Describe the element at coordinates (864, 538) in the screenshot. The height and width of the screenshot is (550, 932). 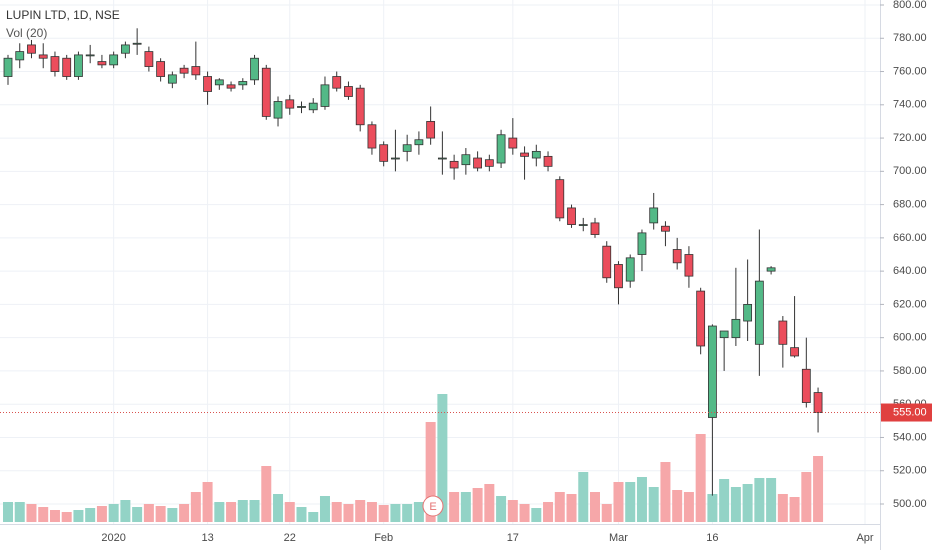
I see `x-tick-label: Apr` at that location.